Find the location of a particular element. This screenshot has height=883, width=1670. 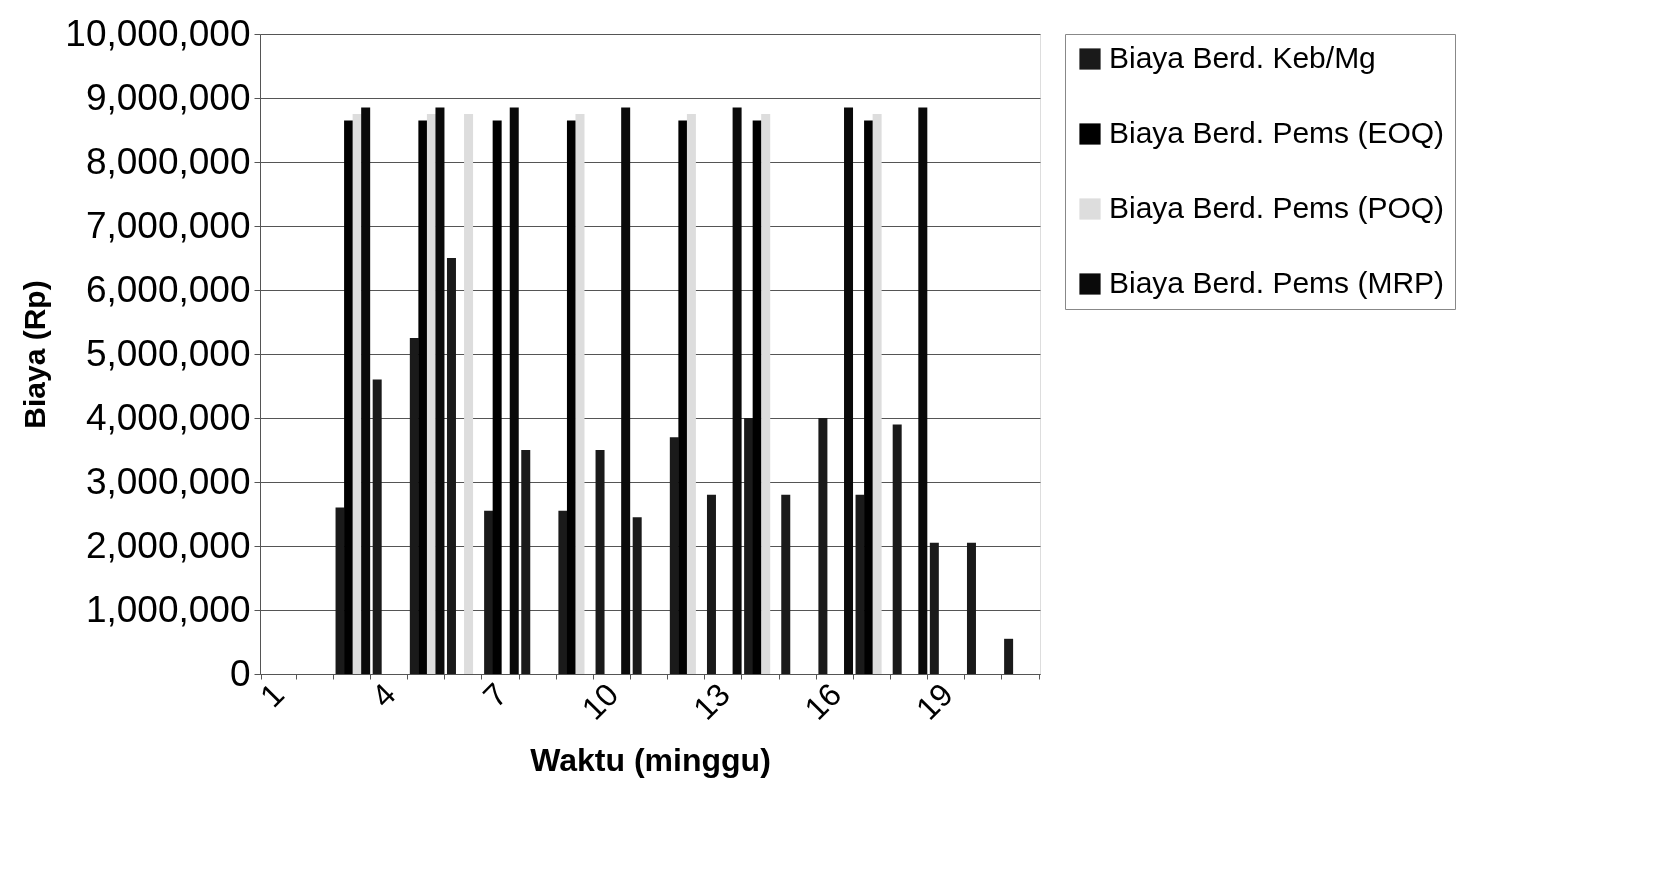

y-axis-title: Biaya (Rp) is located at coordinates (35, 354).